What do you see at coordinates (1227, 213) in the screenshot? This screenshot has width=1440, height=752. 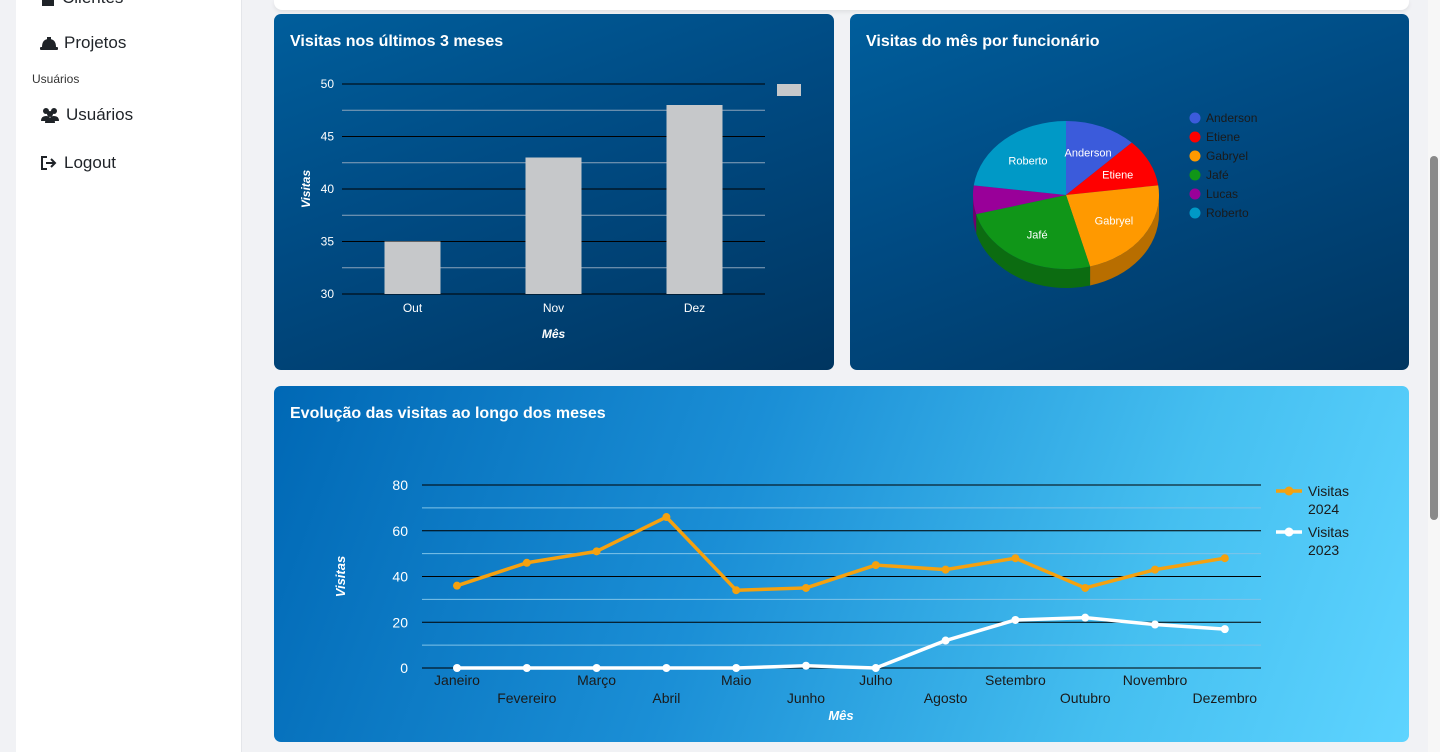 I see `legend-label: Roberto` at bounding box center [1227, 213].